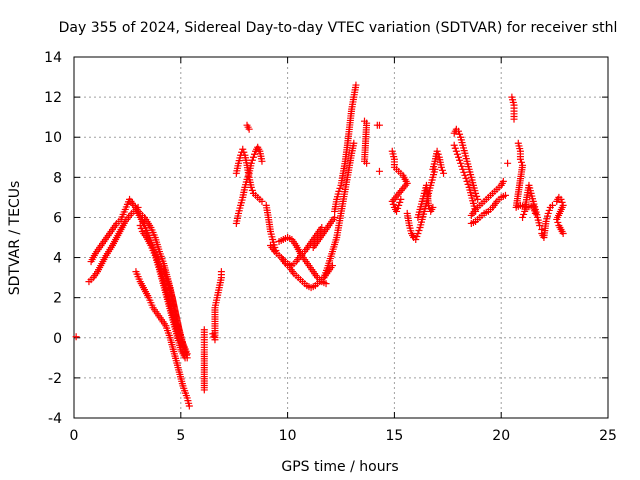 The height and width of the screenshot is (480, 640). Describe the element at coordinates (525, 178) in the screenshot. I see `series-arc-ad` at that location.